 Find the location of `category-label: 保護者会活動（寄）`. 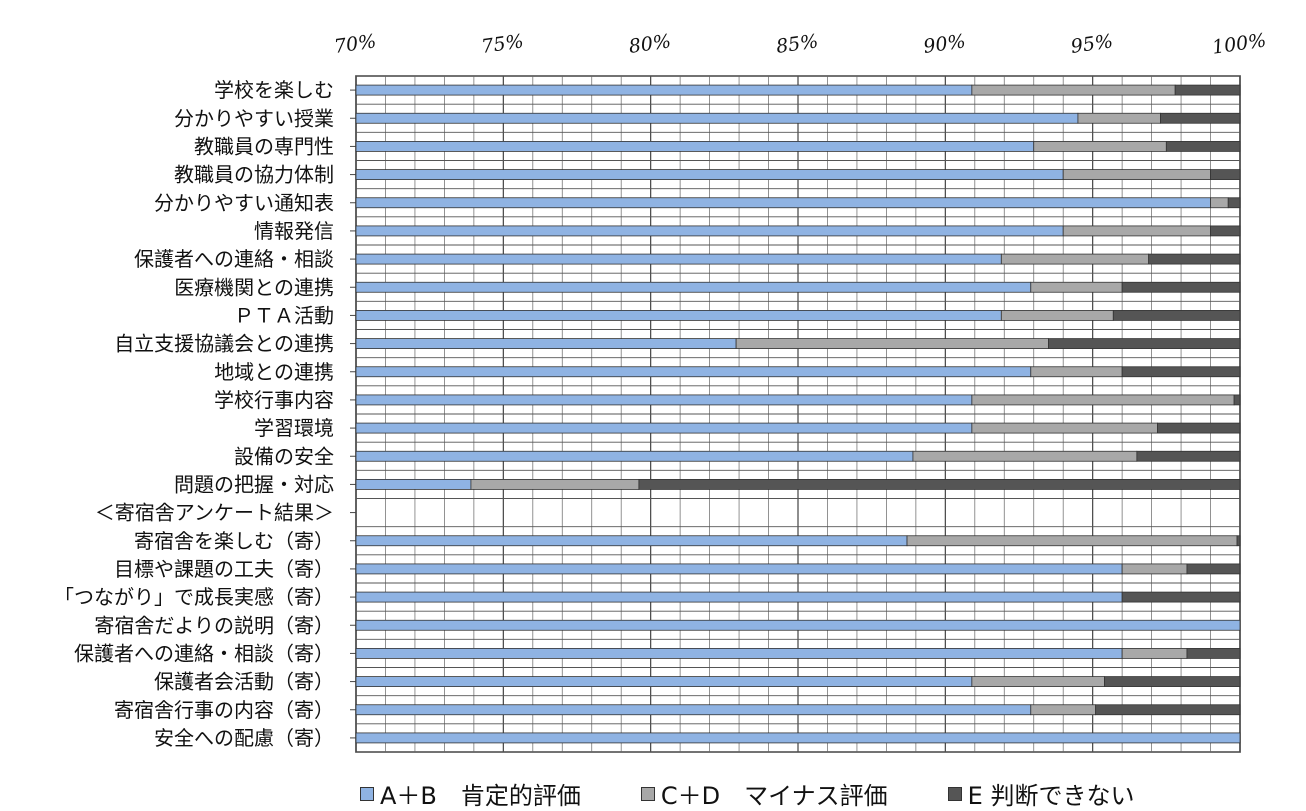

category-label: 保護者会活動（寄） is located at coordinates (244, 682).